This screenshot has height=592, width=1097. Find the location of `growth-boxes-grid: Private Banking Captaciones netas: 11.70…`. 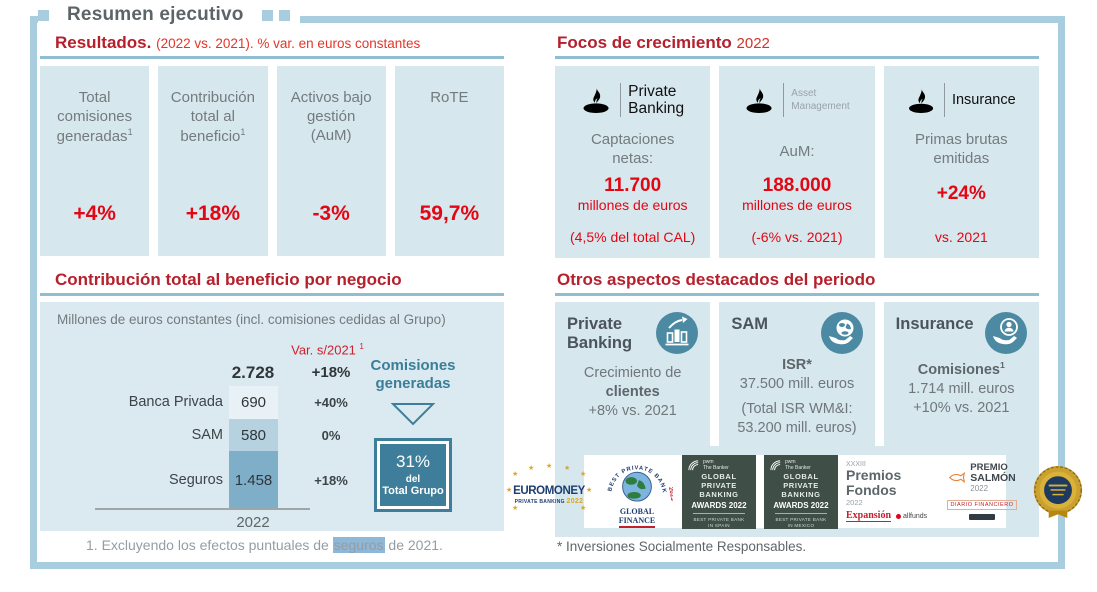

growth-boxes-grid: Private Banking Captaciones netas: 11.70… is located at coordinates (797, 162).